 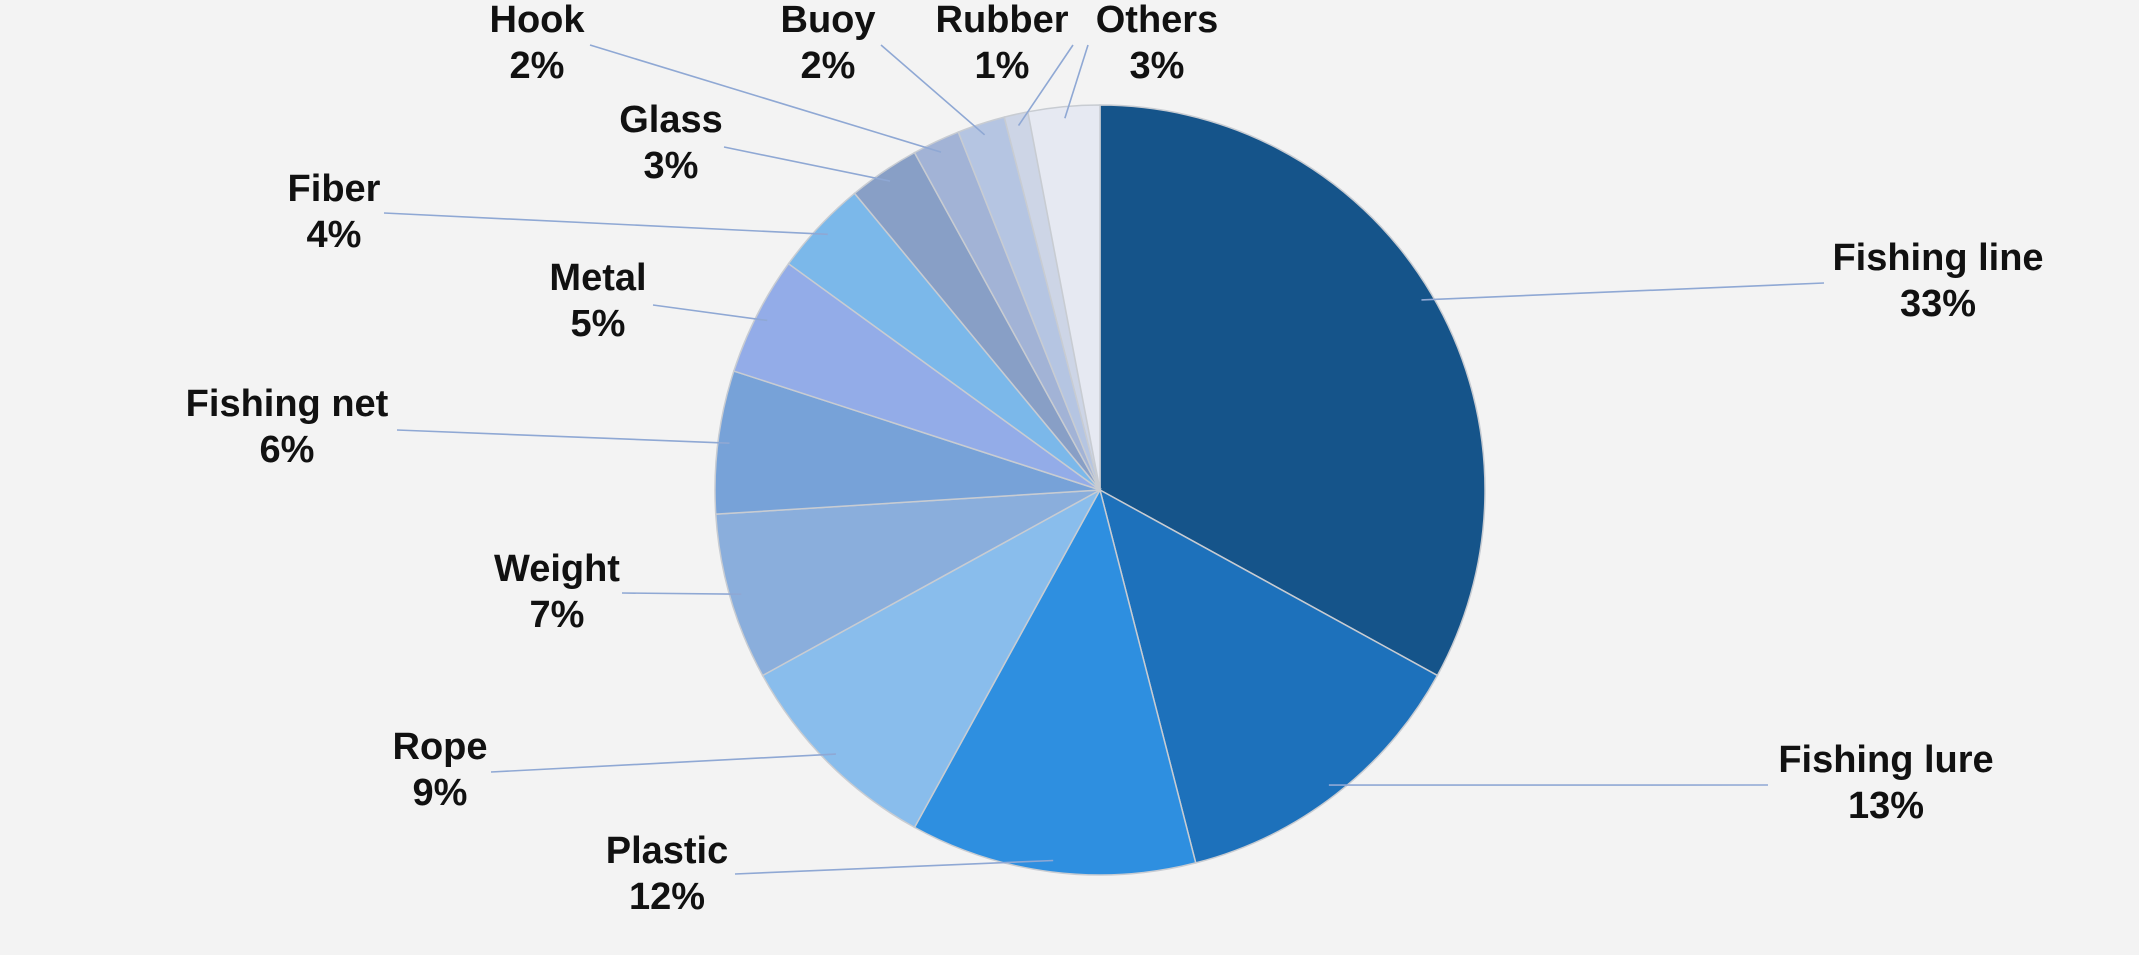 I want to click on pie-slice-rope, so click(x=931, y=658).